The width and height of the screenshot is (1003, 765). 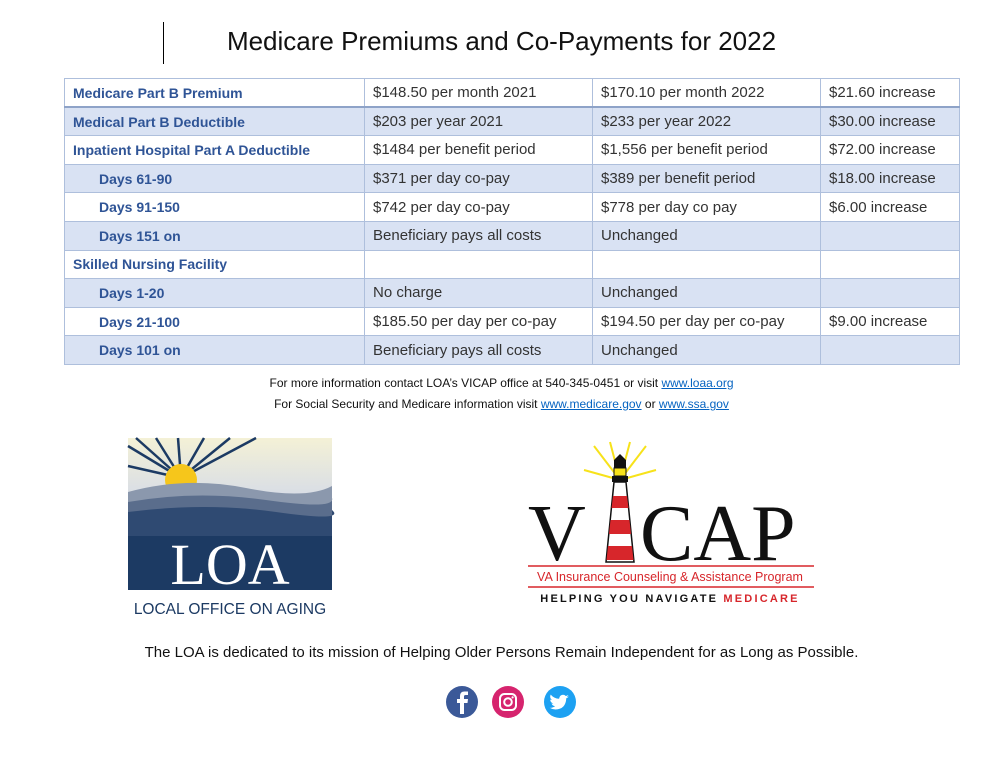 What do you see at coordinates (478, 93) in the screenshot?
I see `table-cell: $148.50 per month 2021` at bounding box center [478, 93].